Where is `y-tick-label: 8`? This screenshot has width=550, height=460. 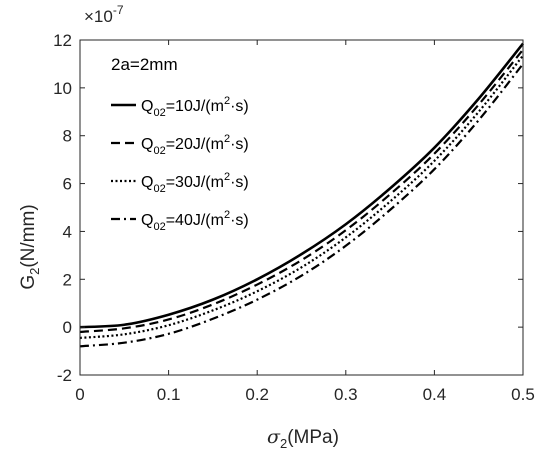 y-tick-label: 8 is located at coordinates (67, 136).